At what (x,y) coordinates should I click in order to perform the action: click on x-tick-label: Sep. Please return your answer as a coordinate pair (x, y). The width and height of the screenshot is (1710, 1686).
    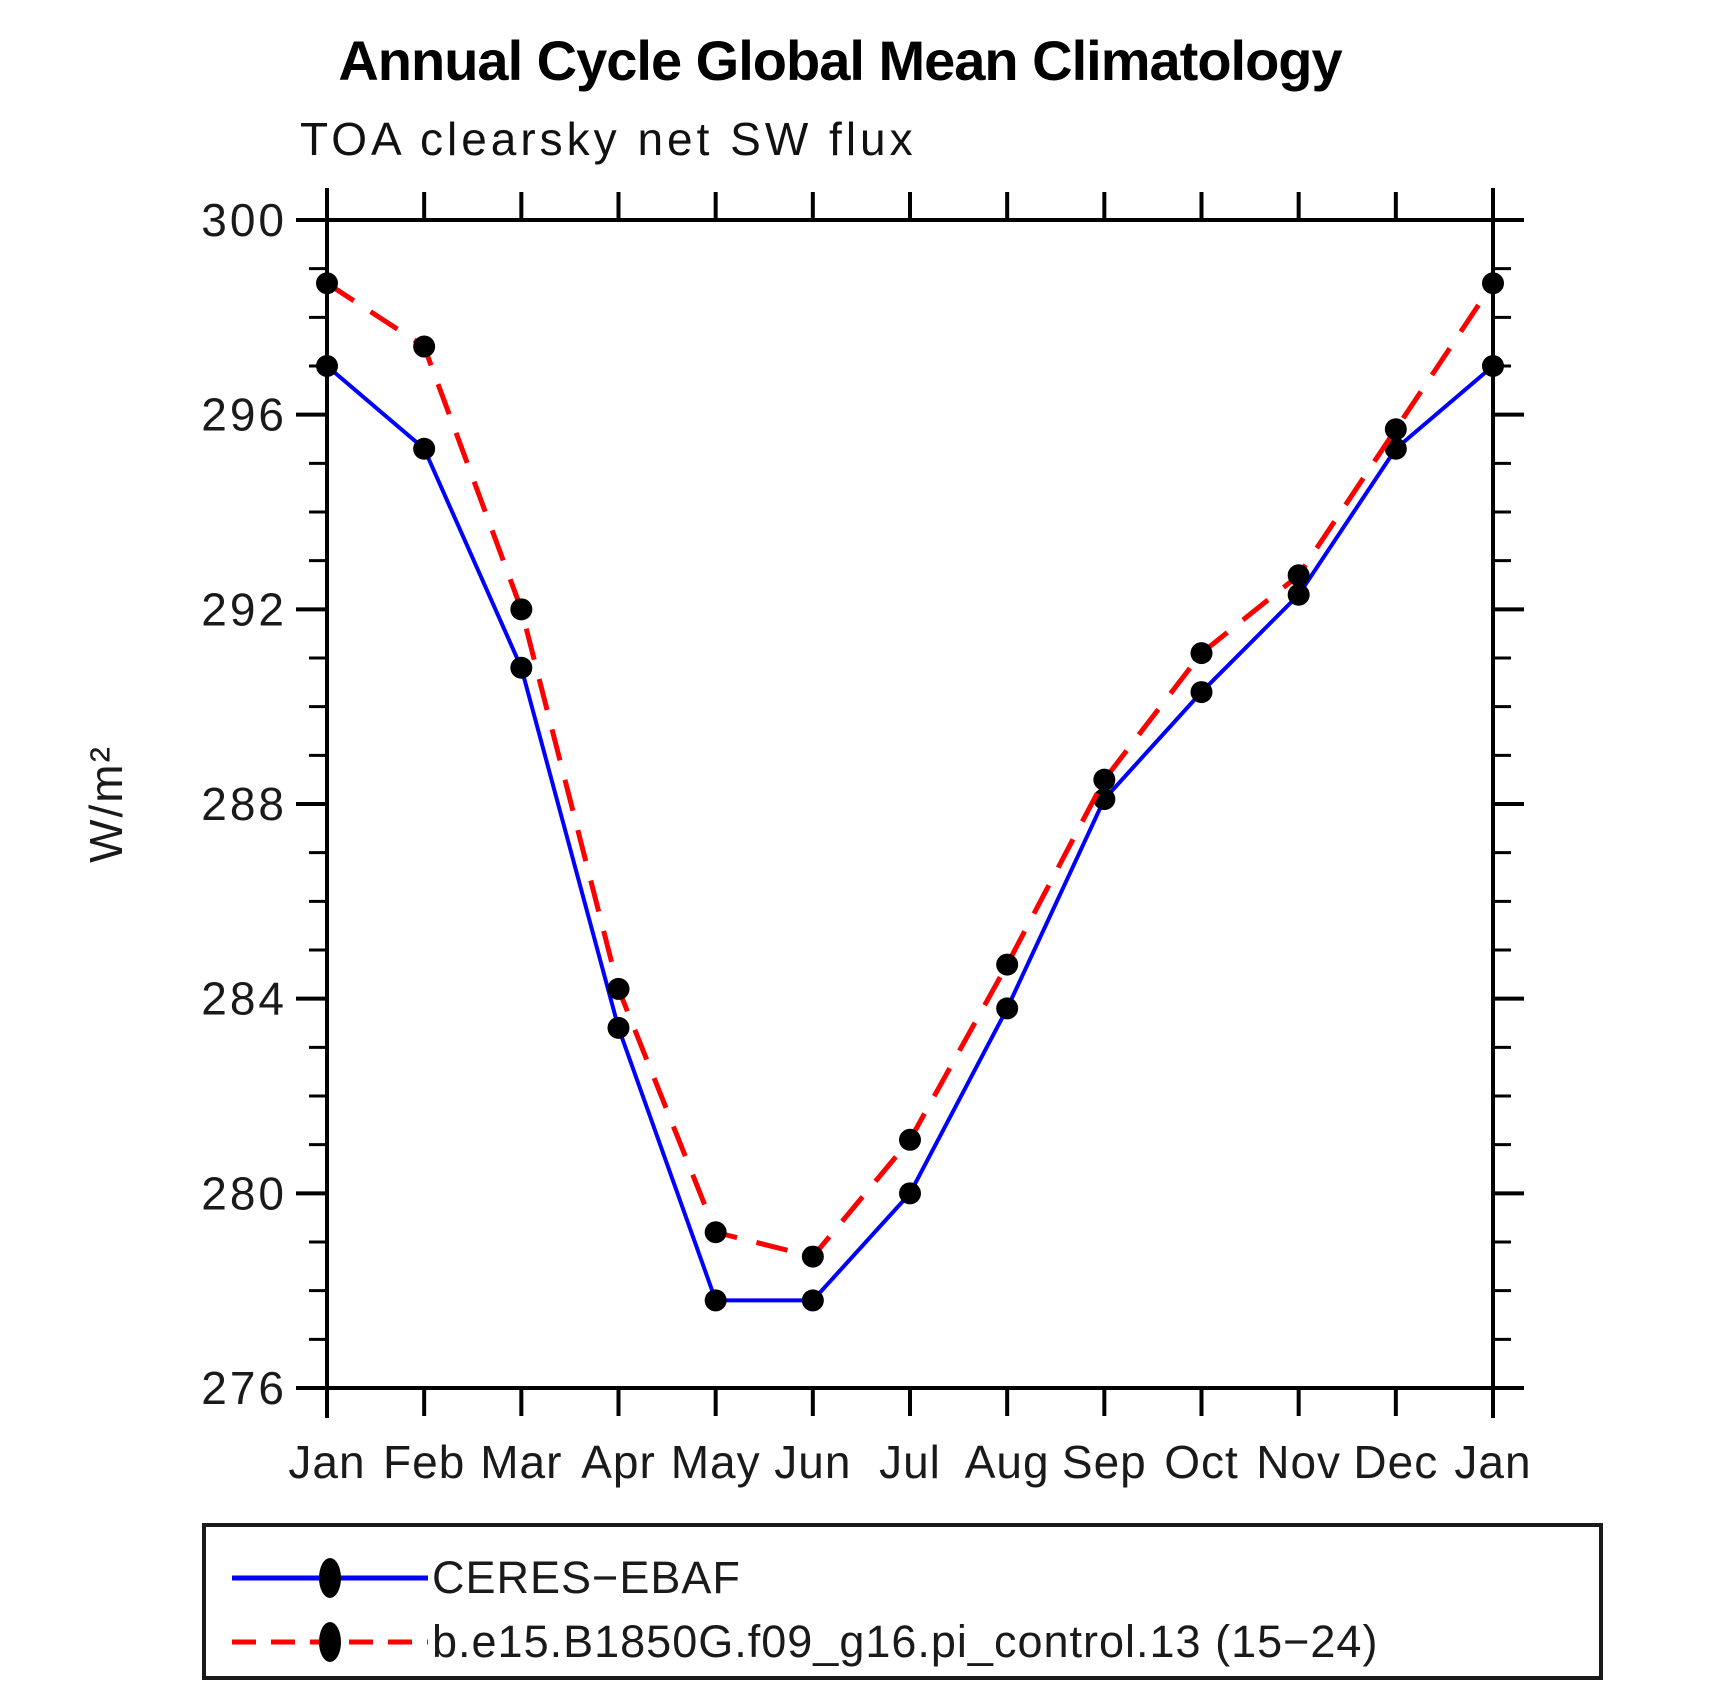
    Looking at the image, I should click on (1104, 1462).